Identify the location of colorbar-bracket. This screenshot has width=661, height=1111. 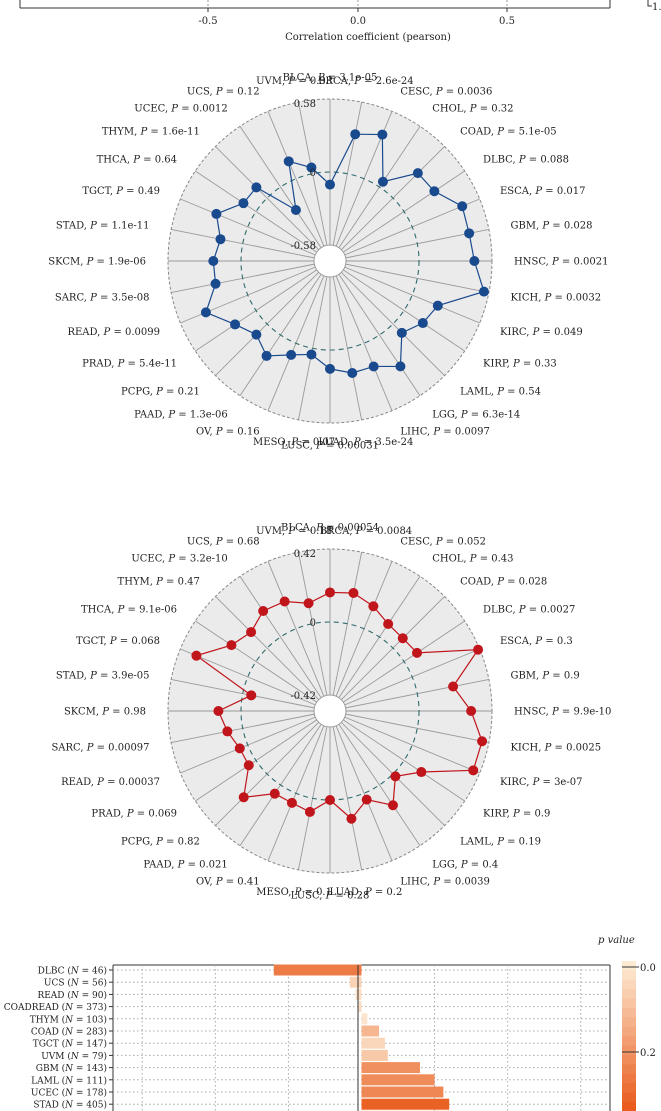
(649, 3).